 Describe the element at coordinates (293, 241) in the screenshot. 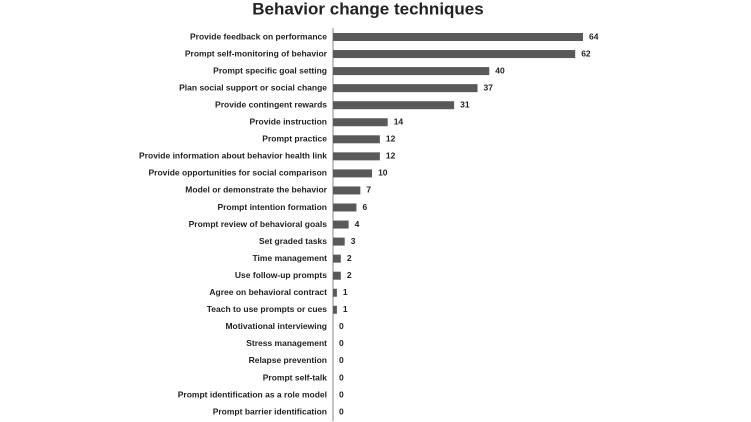

I see `category-label: Set graded tasks` at that location.